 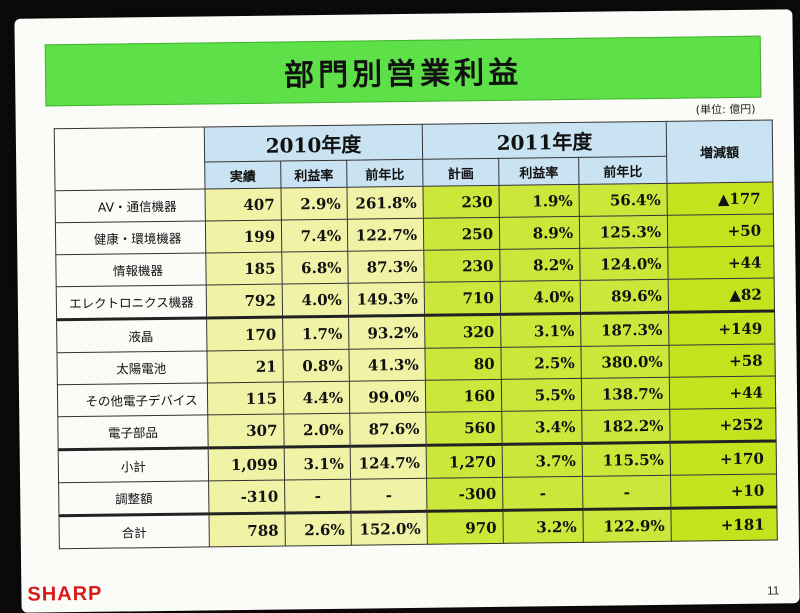 What do you see at coordinates (133, 498) in the screenshot?
I see `row-label: 調整額` at bounding box center [133, 498].